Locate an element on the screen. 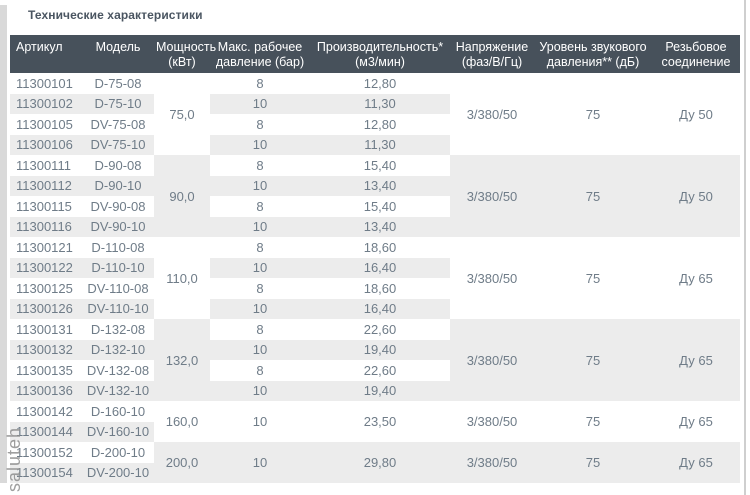  table-row: 11300136 DV-132-10 10 19,40 is located at coordinates (375, 390).